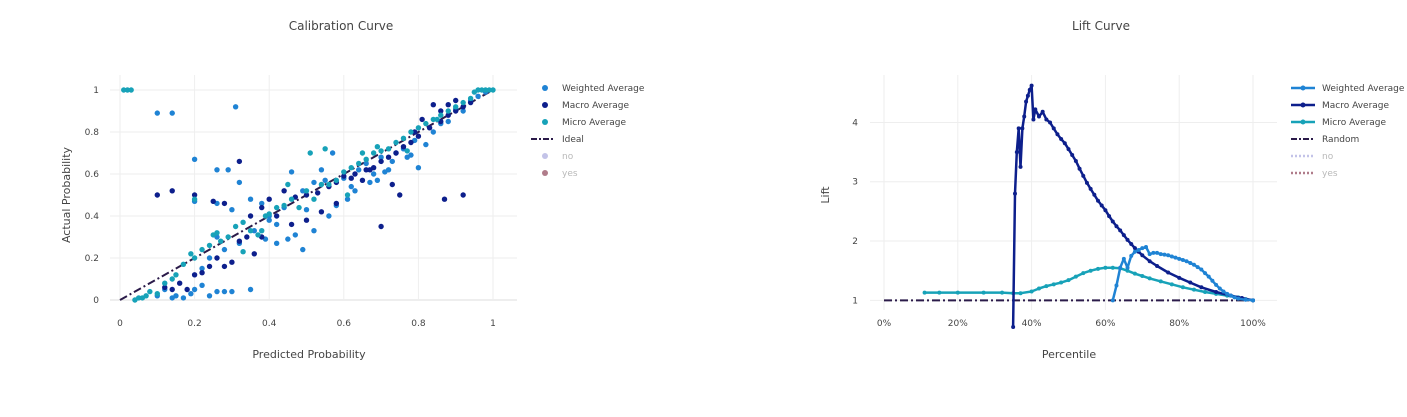 This screenshot has width=1407, height=417. I want to click on y-tick-label: 2, so click(855, 242).